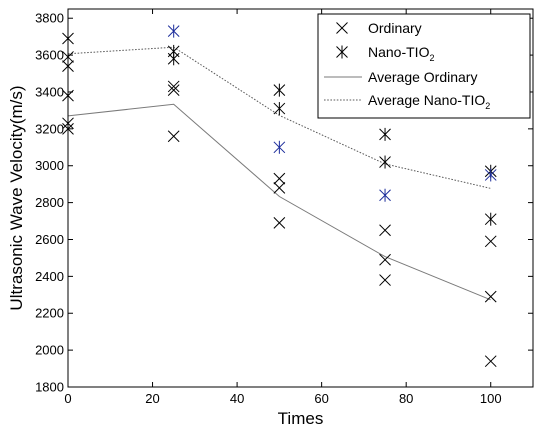  Describe the element at coordinates (401, 53) in the screenshot. I see `legend-label: Nano-TIO2` at that location.